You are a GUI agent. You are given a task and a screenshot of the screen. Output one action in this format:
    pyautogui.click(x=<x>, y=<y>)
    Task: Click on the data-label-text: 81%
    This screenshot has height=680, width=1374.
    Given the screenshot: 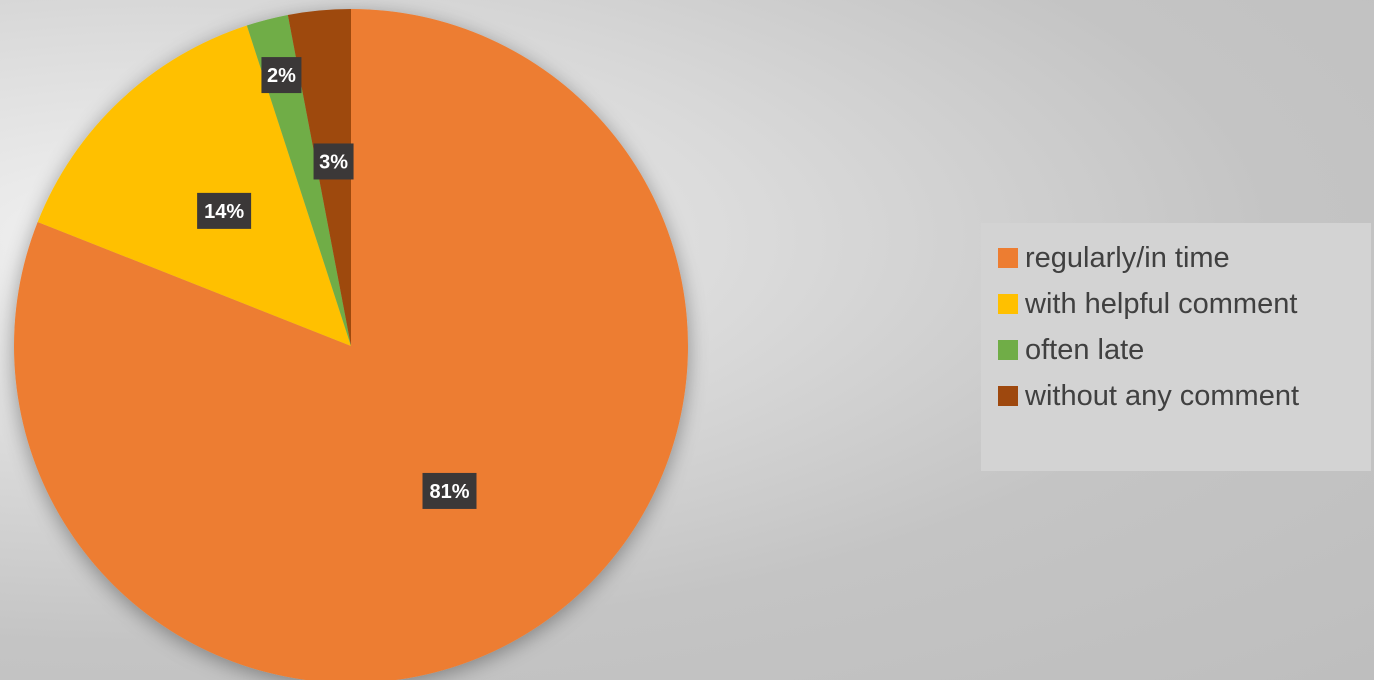 What is the action you would take?
    pyautogui.click(x=449, y=492)
    